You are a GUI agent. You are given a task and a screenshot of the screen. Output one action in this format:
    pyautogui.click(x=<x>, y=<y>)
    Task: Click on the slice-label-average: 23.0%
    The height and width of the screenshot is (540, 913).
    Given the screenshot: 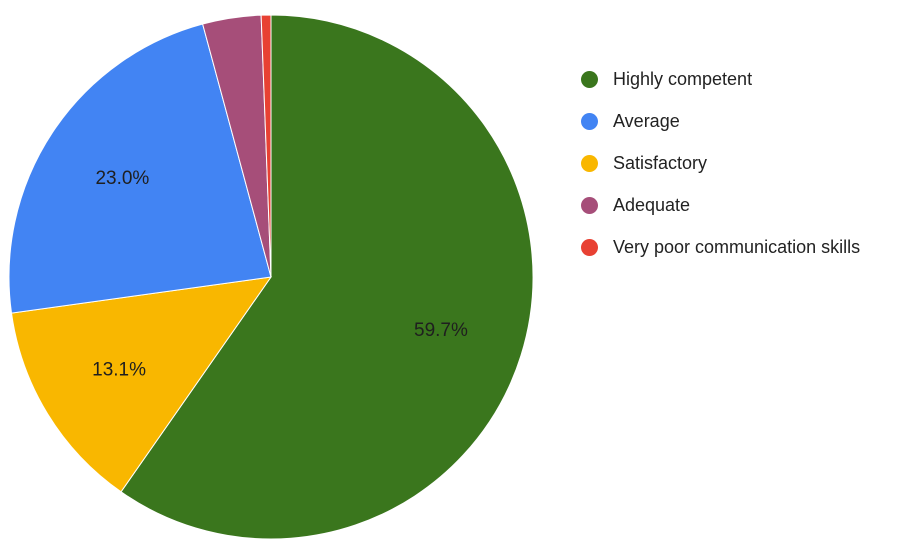 What is the action you would take?
    pyautogui.click(x=122, y=178)
    